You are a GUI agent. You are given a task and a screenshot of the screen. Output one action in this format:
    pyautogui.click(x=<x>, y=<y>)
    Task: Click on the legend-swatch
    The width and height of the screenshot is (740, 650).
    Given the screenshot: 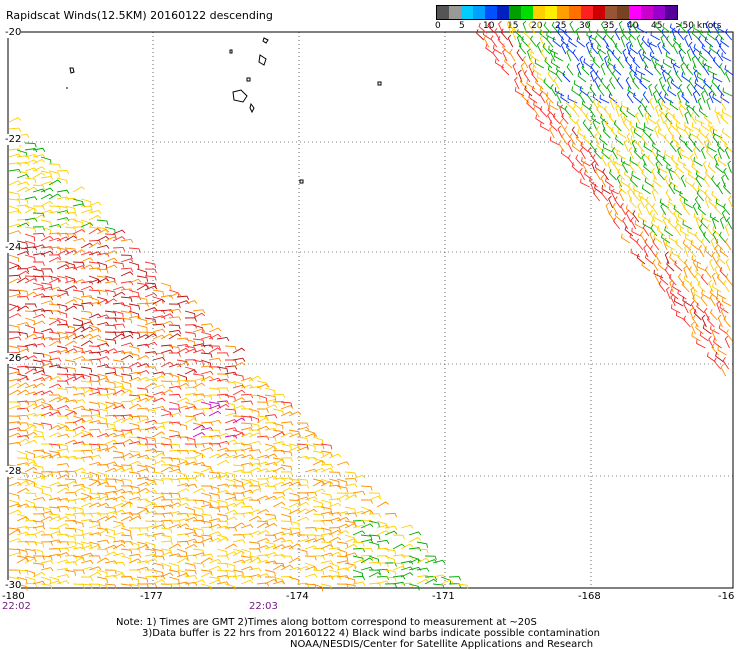 What is the action you would take?
    pyautogui.click(x=599, y=12)
    